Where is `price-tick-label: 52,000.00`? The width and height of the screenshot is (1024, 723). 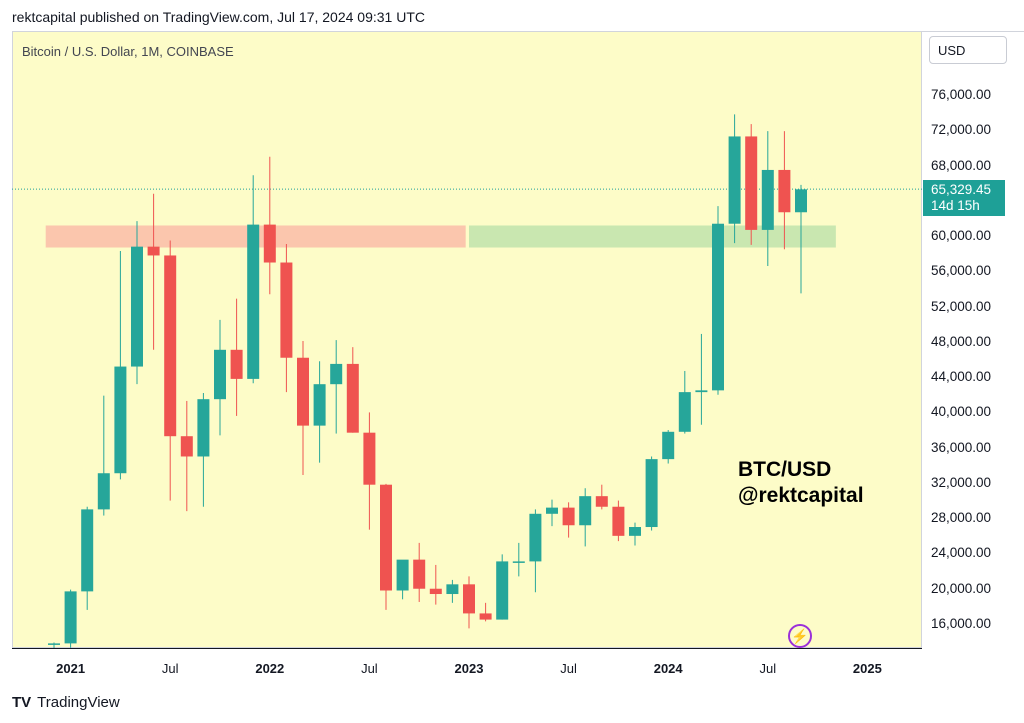
price-tick-label: 52,000.00 is located at coordinates (961, 306).